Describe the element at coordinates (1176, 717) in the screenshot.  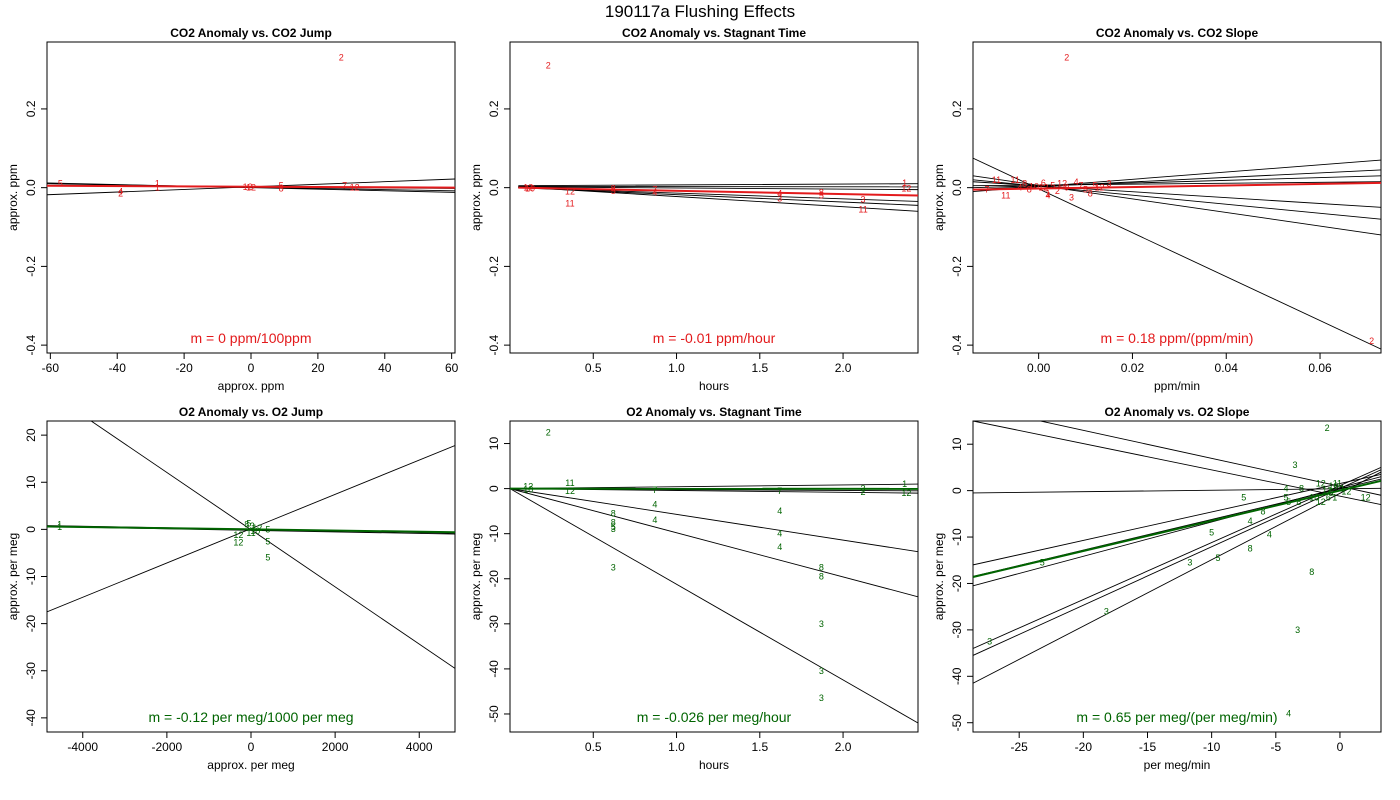
I see `slope-annotation: m = 0.65 per meg/(per meg/min)` at that location.